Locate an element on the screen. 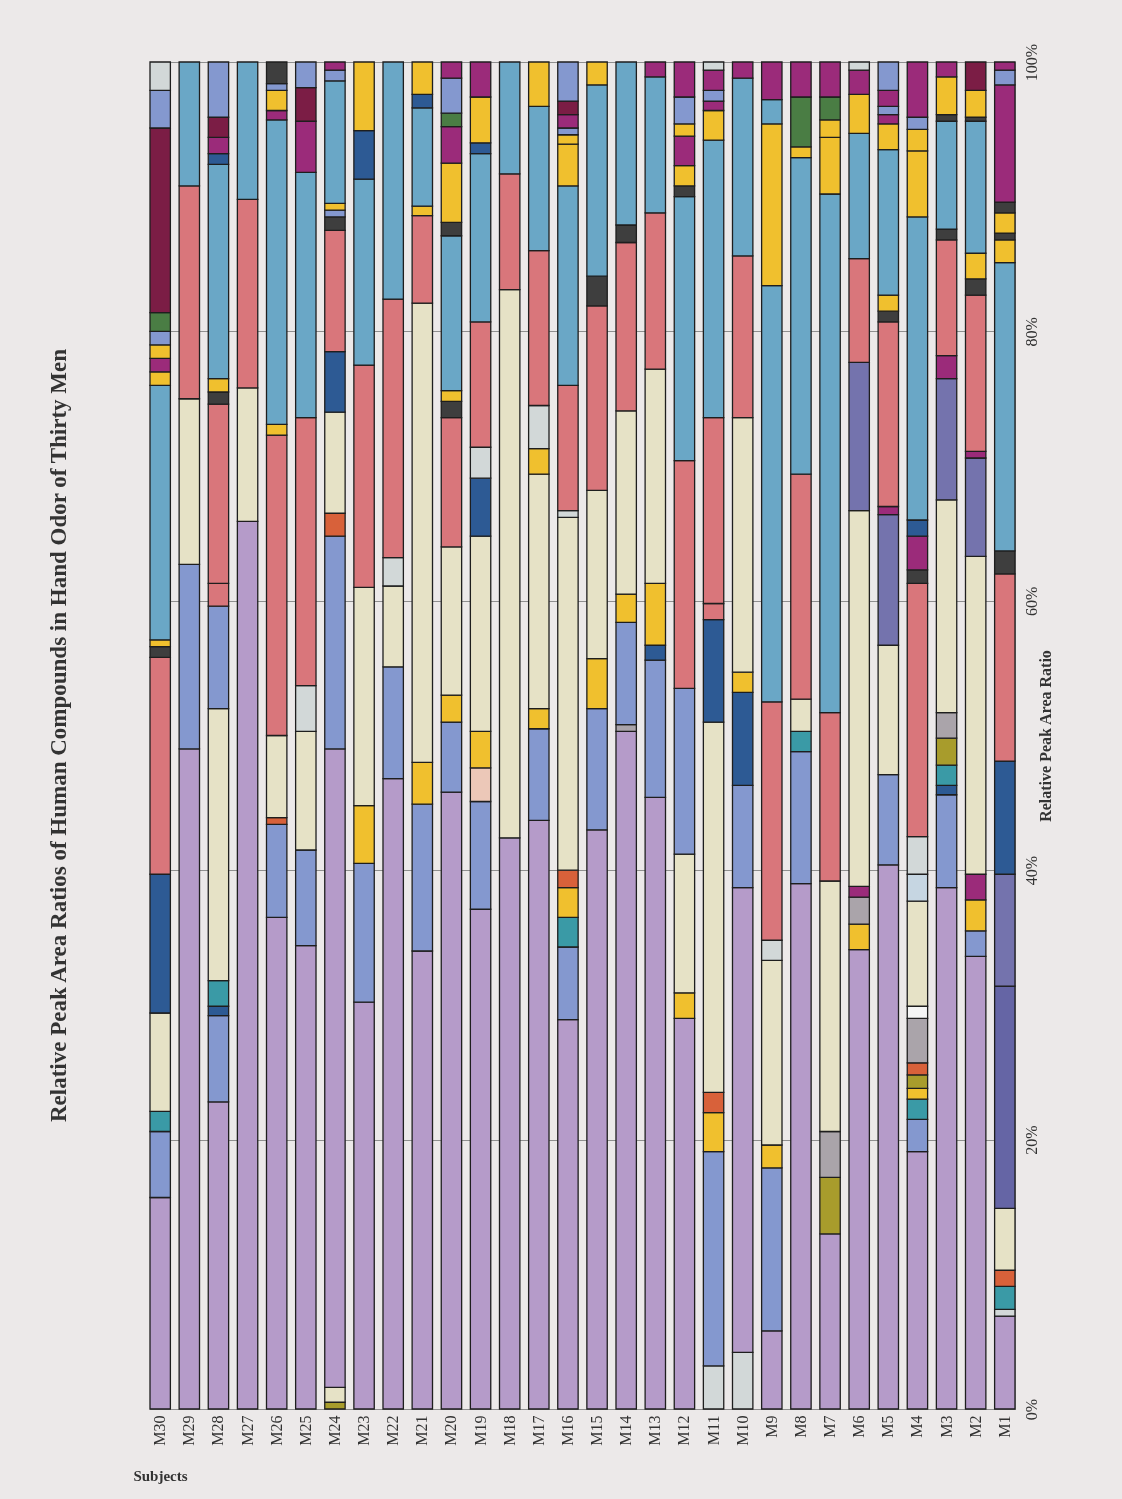 The width and height of the screenshot is (1122, 1499). text: Relative Peak Area Ratios of Human Compounds in Hand Odor of Thirty Men is located at coordinates (58, 735).